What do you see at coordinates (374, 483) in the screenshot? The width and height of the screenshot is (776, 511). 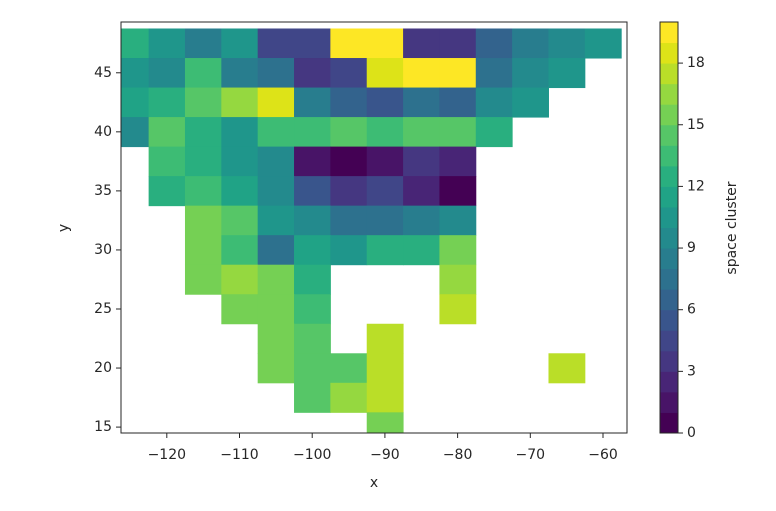 I see `x-axis-label: x` at bounding box center [374, 483].